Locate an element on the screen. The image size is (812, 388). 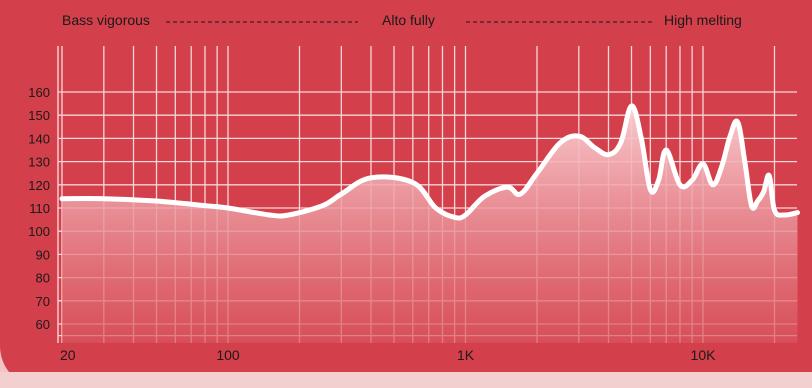
bass-region-label: Bass vigorous is located at coordinates (106, 20).